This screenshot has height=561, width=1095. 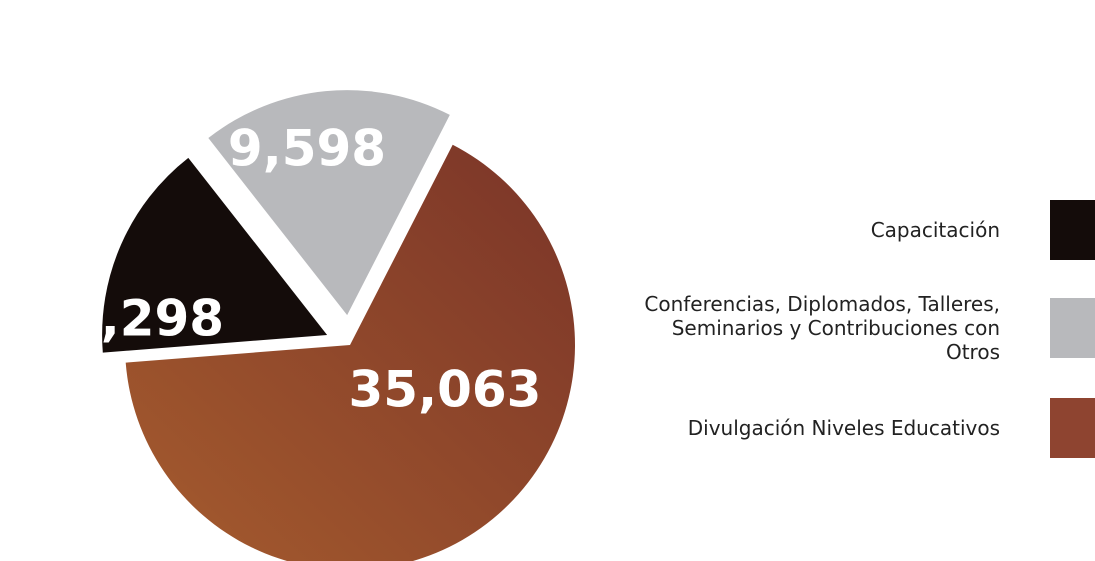 What do you see at coordinates (307, 149) in the screenshot?
I see `data-label: 9,598` at bounding box center [307, 149].